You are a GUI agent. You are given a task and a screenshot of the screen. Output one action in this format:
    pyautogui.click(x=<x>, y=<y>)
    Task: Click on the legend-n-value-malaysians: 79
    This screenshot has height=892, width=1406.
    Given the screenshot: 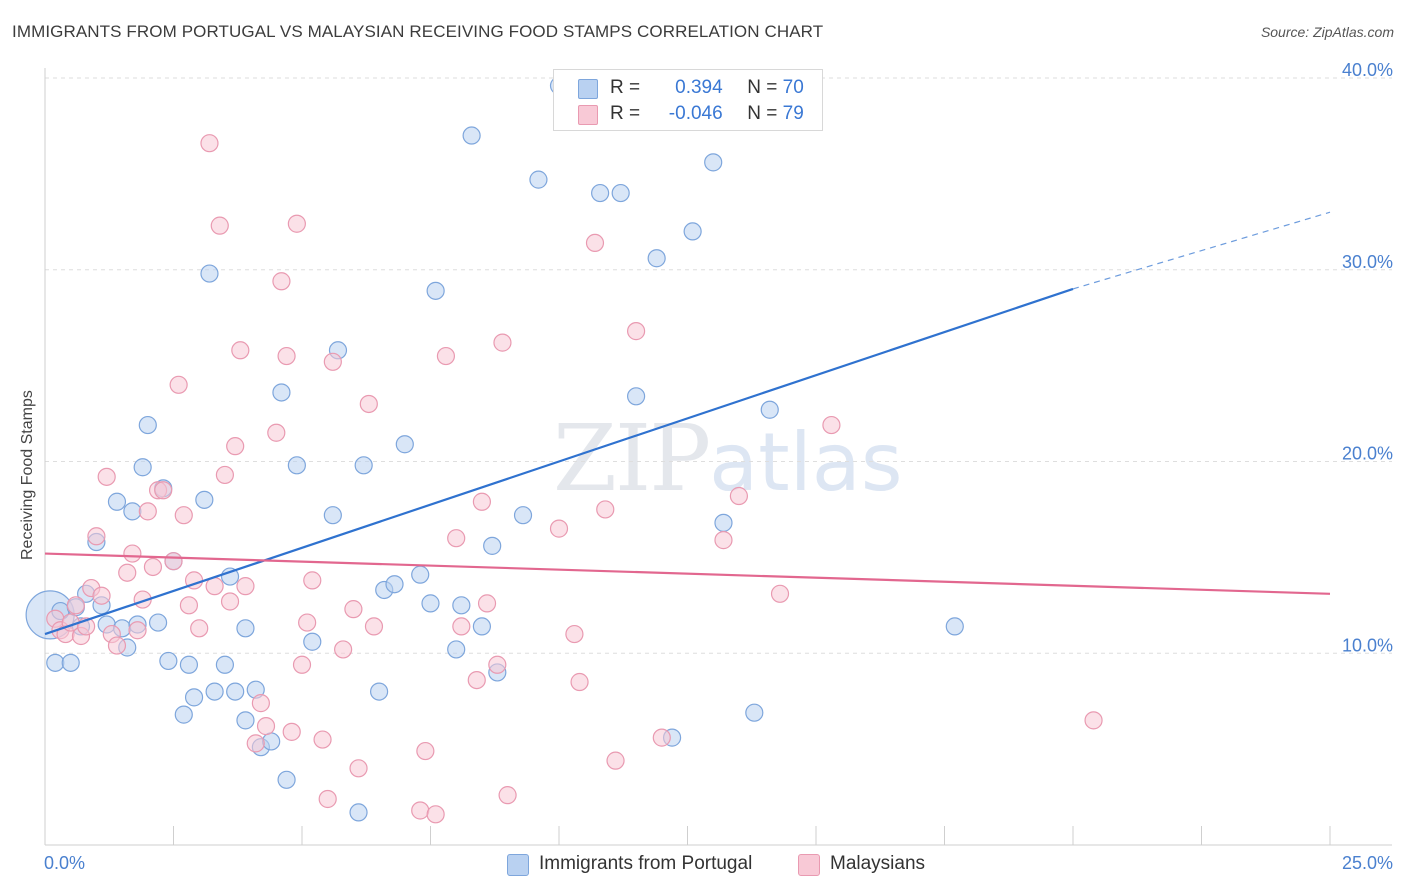 What is the action you would take?
    pyautogui.click(x=793, y=113)
    